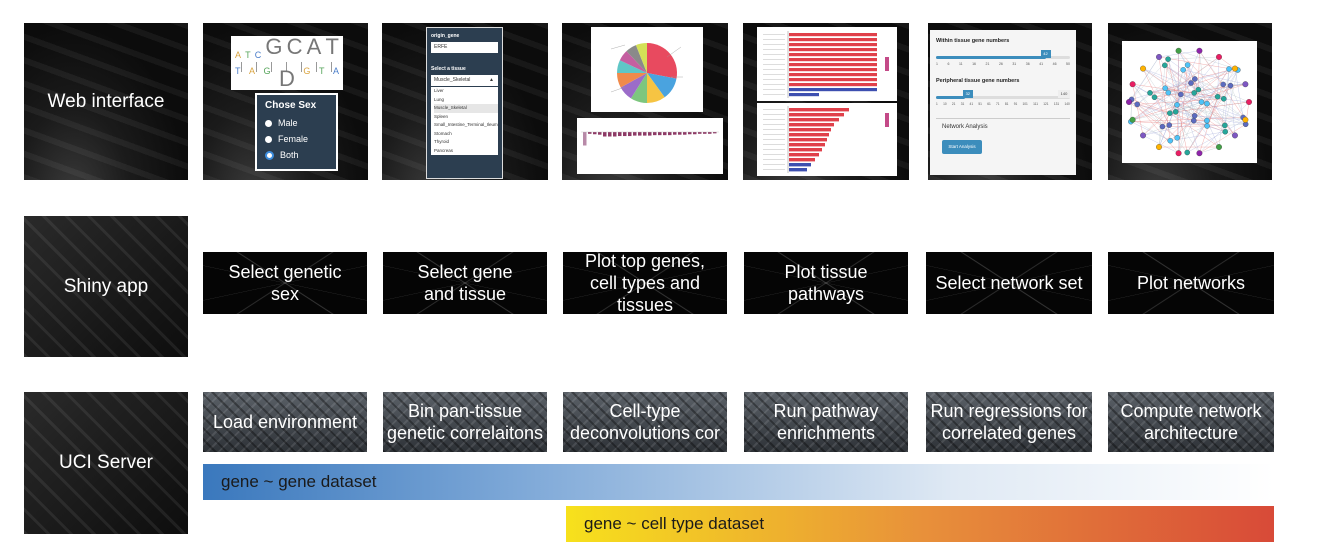 The width and height of the screenshot is (1324, 558). What do you see at coordinates (444, 150) in the screenshot?
I see `tissue-option: Pancreas` at bounding box center [444, 150].